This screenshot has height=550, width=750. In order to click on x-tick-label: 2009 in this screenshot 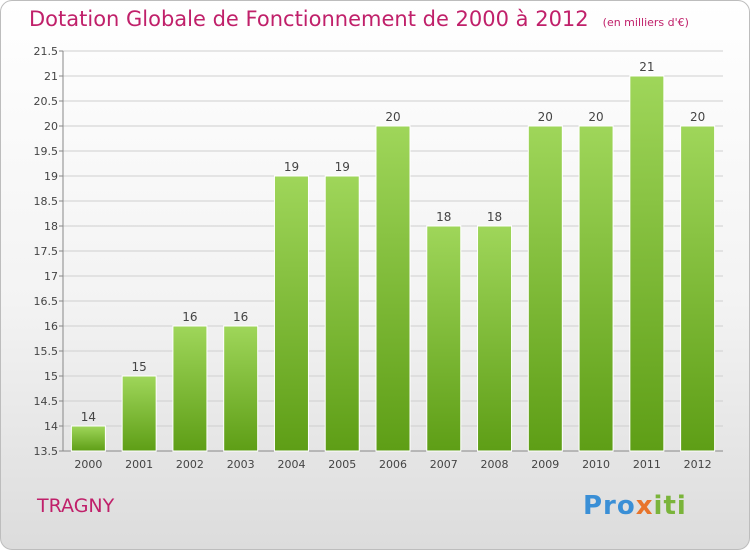, I will do `click(545, 464)`.